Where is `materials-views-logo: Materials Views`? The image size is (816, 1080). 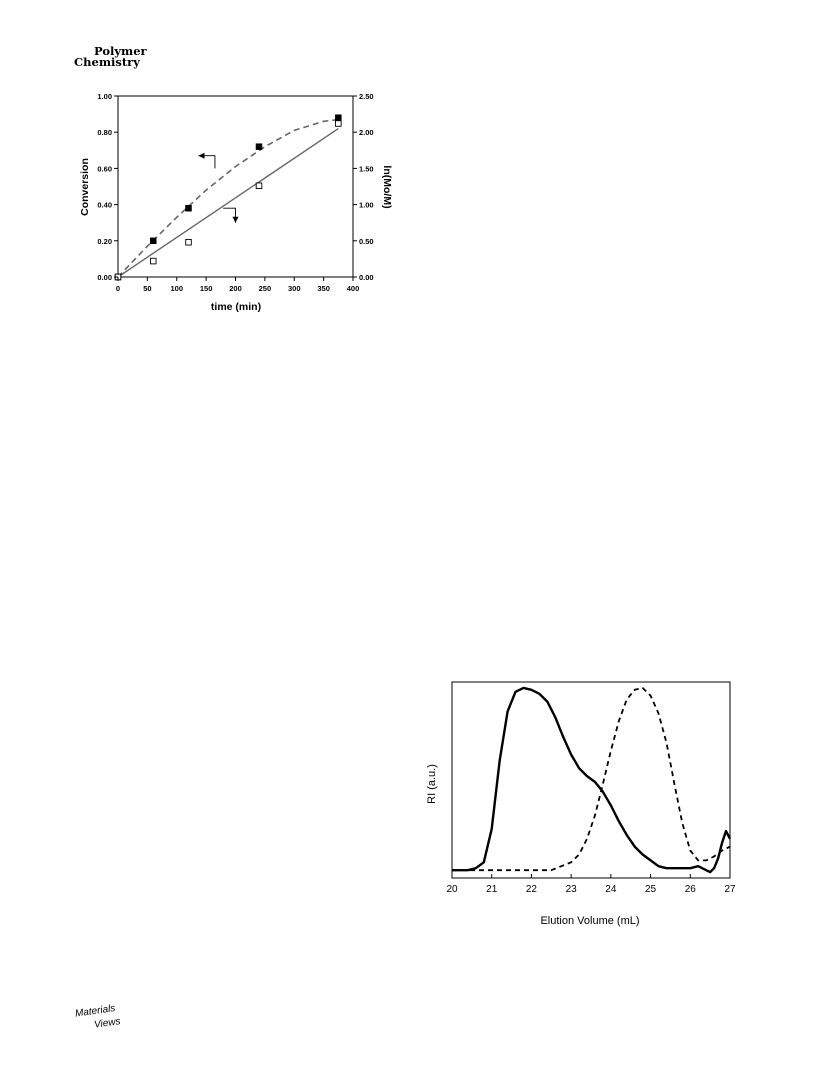
materials-views-logo: Materials Views is located at coordinates (97, 1015).